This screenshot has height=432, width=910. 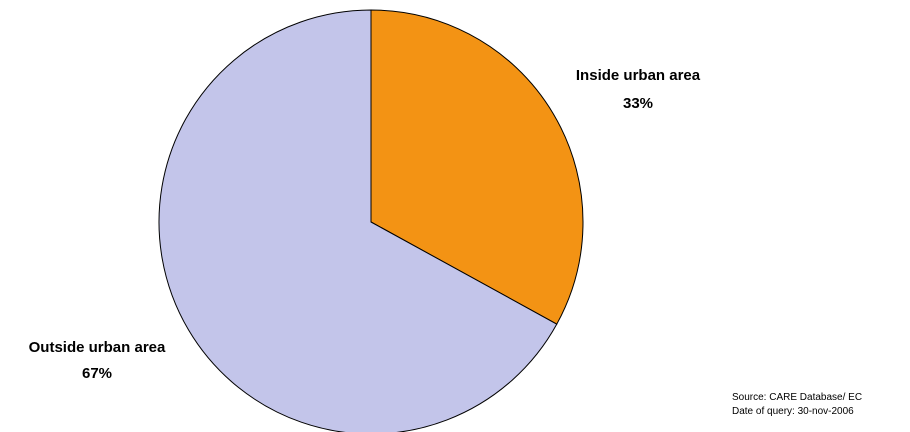 What do you see at coordinates (793, 411) in the screenshot?
I see `query-date-text: Date of query: 30-nov-2006` at bounding box center [793, 411].